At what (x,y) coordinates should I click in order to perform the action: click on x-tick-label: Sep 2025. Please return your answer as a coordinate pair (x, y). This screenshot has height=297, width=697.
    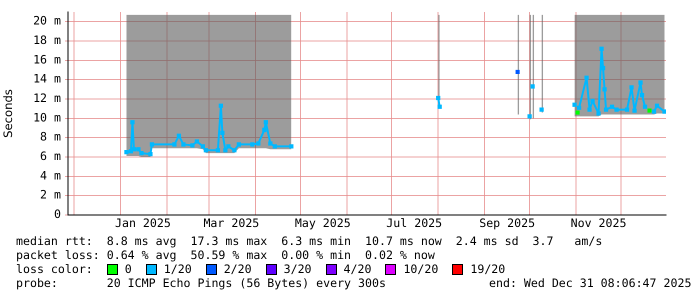
    Looking at the image, I should click on (507, 223).